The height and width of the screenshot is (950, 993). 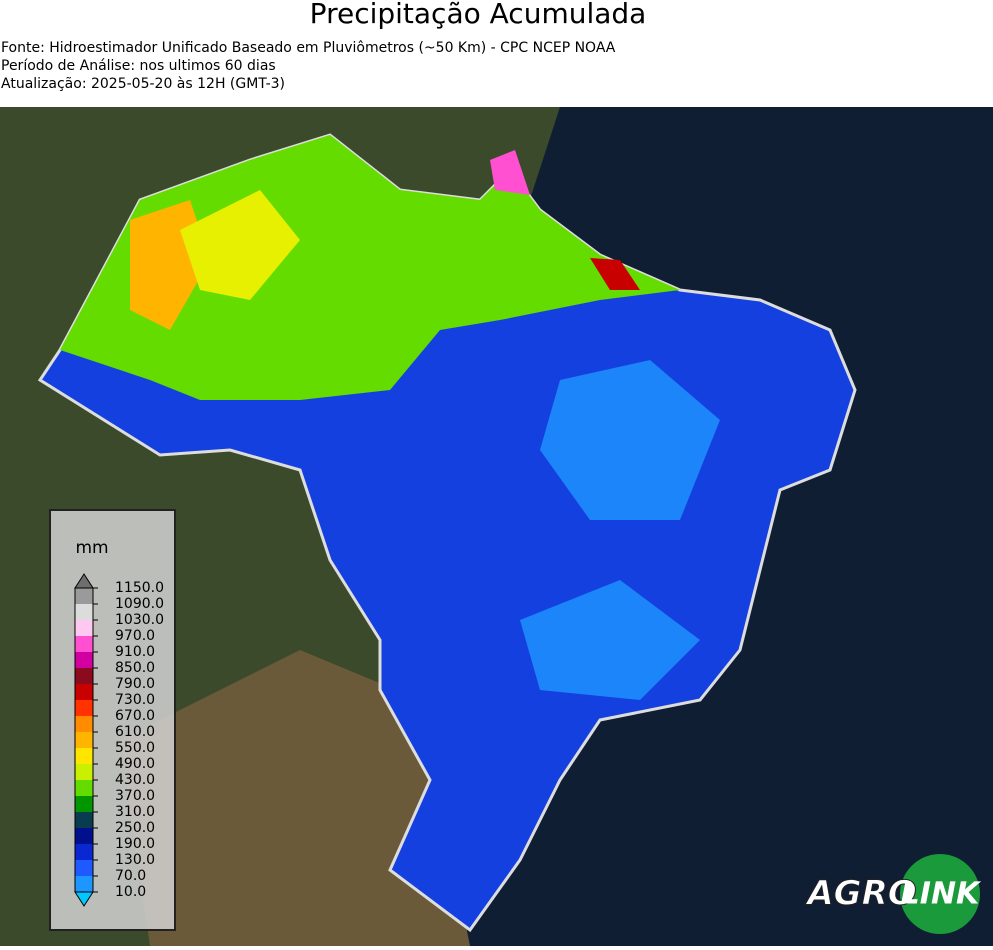 I want to click on colorbar-label: 250.0, so click(x=135, y=828).